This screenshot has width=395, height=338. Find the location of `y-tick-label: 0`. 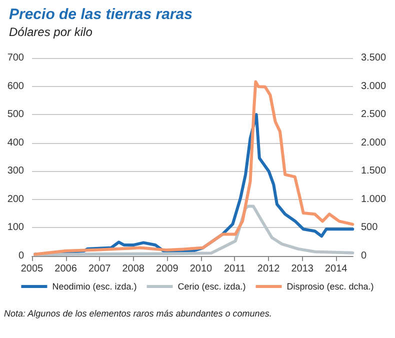

y-tick-label: 0 is located at coordinates (21, 256).